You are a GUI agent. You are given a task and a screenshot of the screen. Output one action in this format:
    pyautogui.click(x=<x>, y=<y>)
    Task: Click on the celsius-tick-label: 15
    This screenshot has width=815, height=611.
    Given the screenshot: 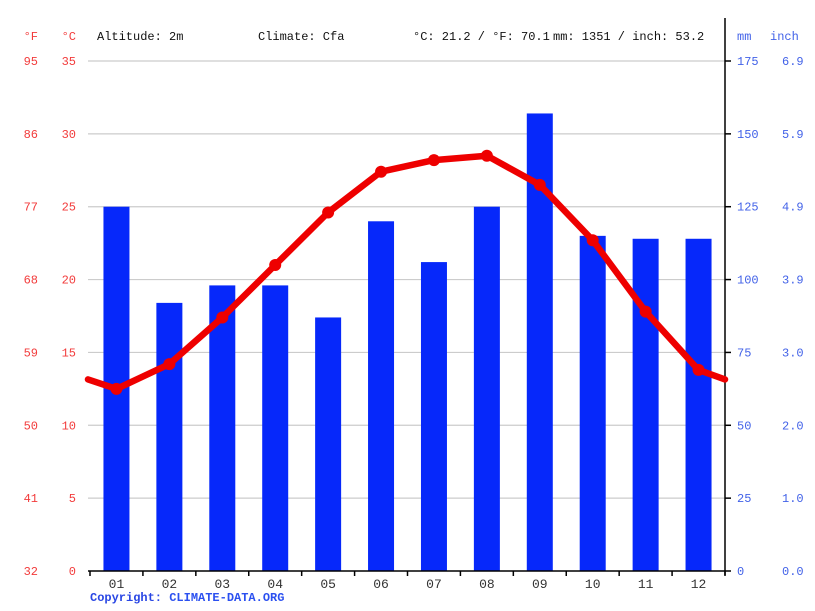 What is the action you would take?
    pyautogui.click(x=69, y=353)
    